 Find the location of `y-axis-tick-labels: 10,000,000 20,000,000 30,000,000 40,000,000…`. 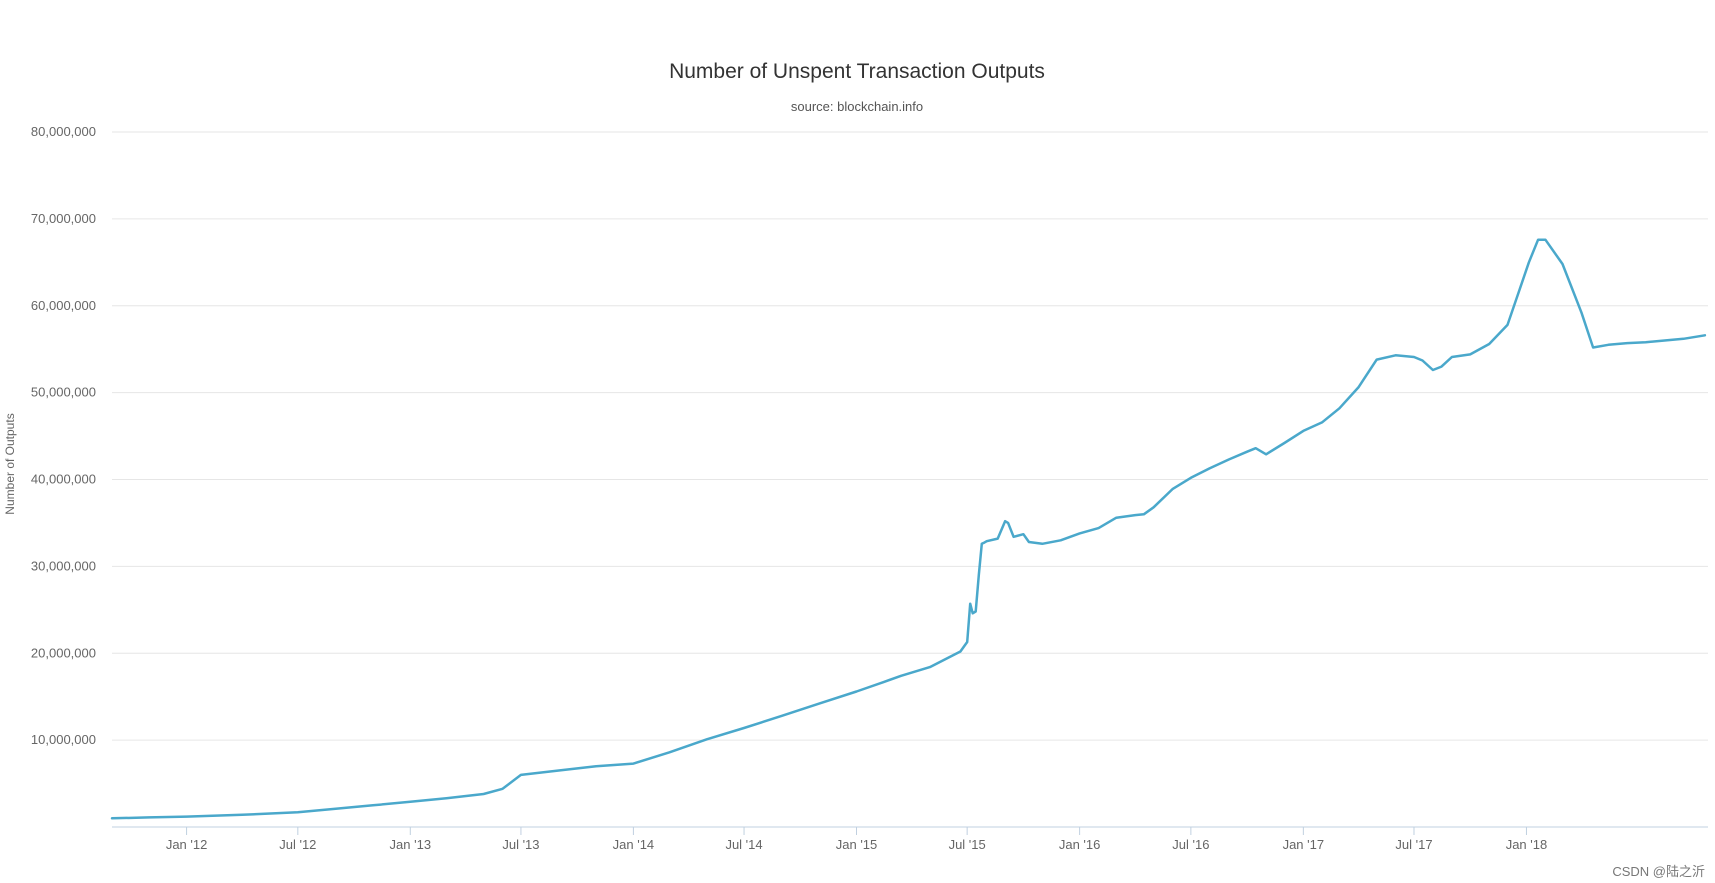

y-axis-tick-labels: 10,000,000 20,000,000 30,000,000 40,000,000… is located at coordinates (63, 435).